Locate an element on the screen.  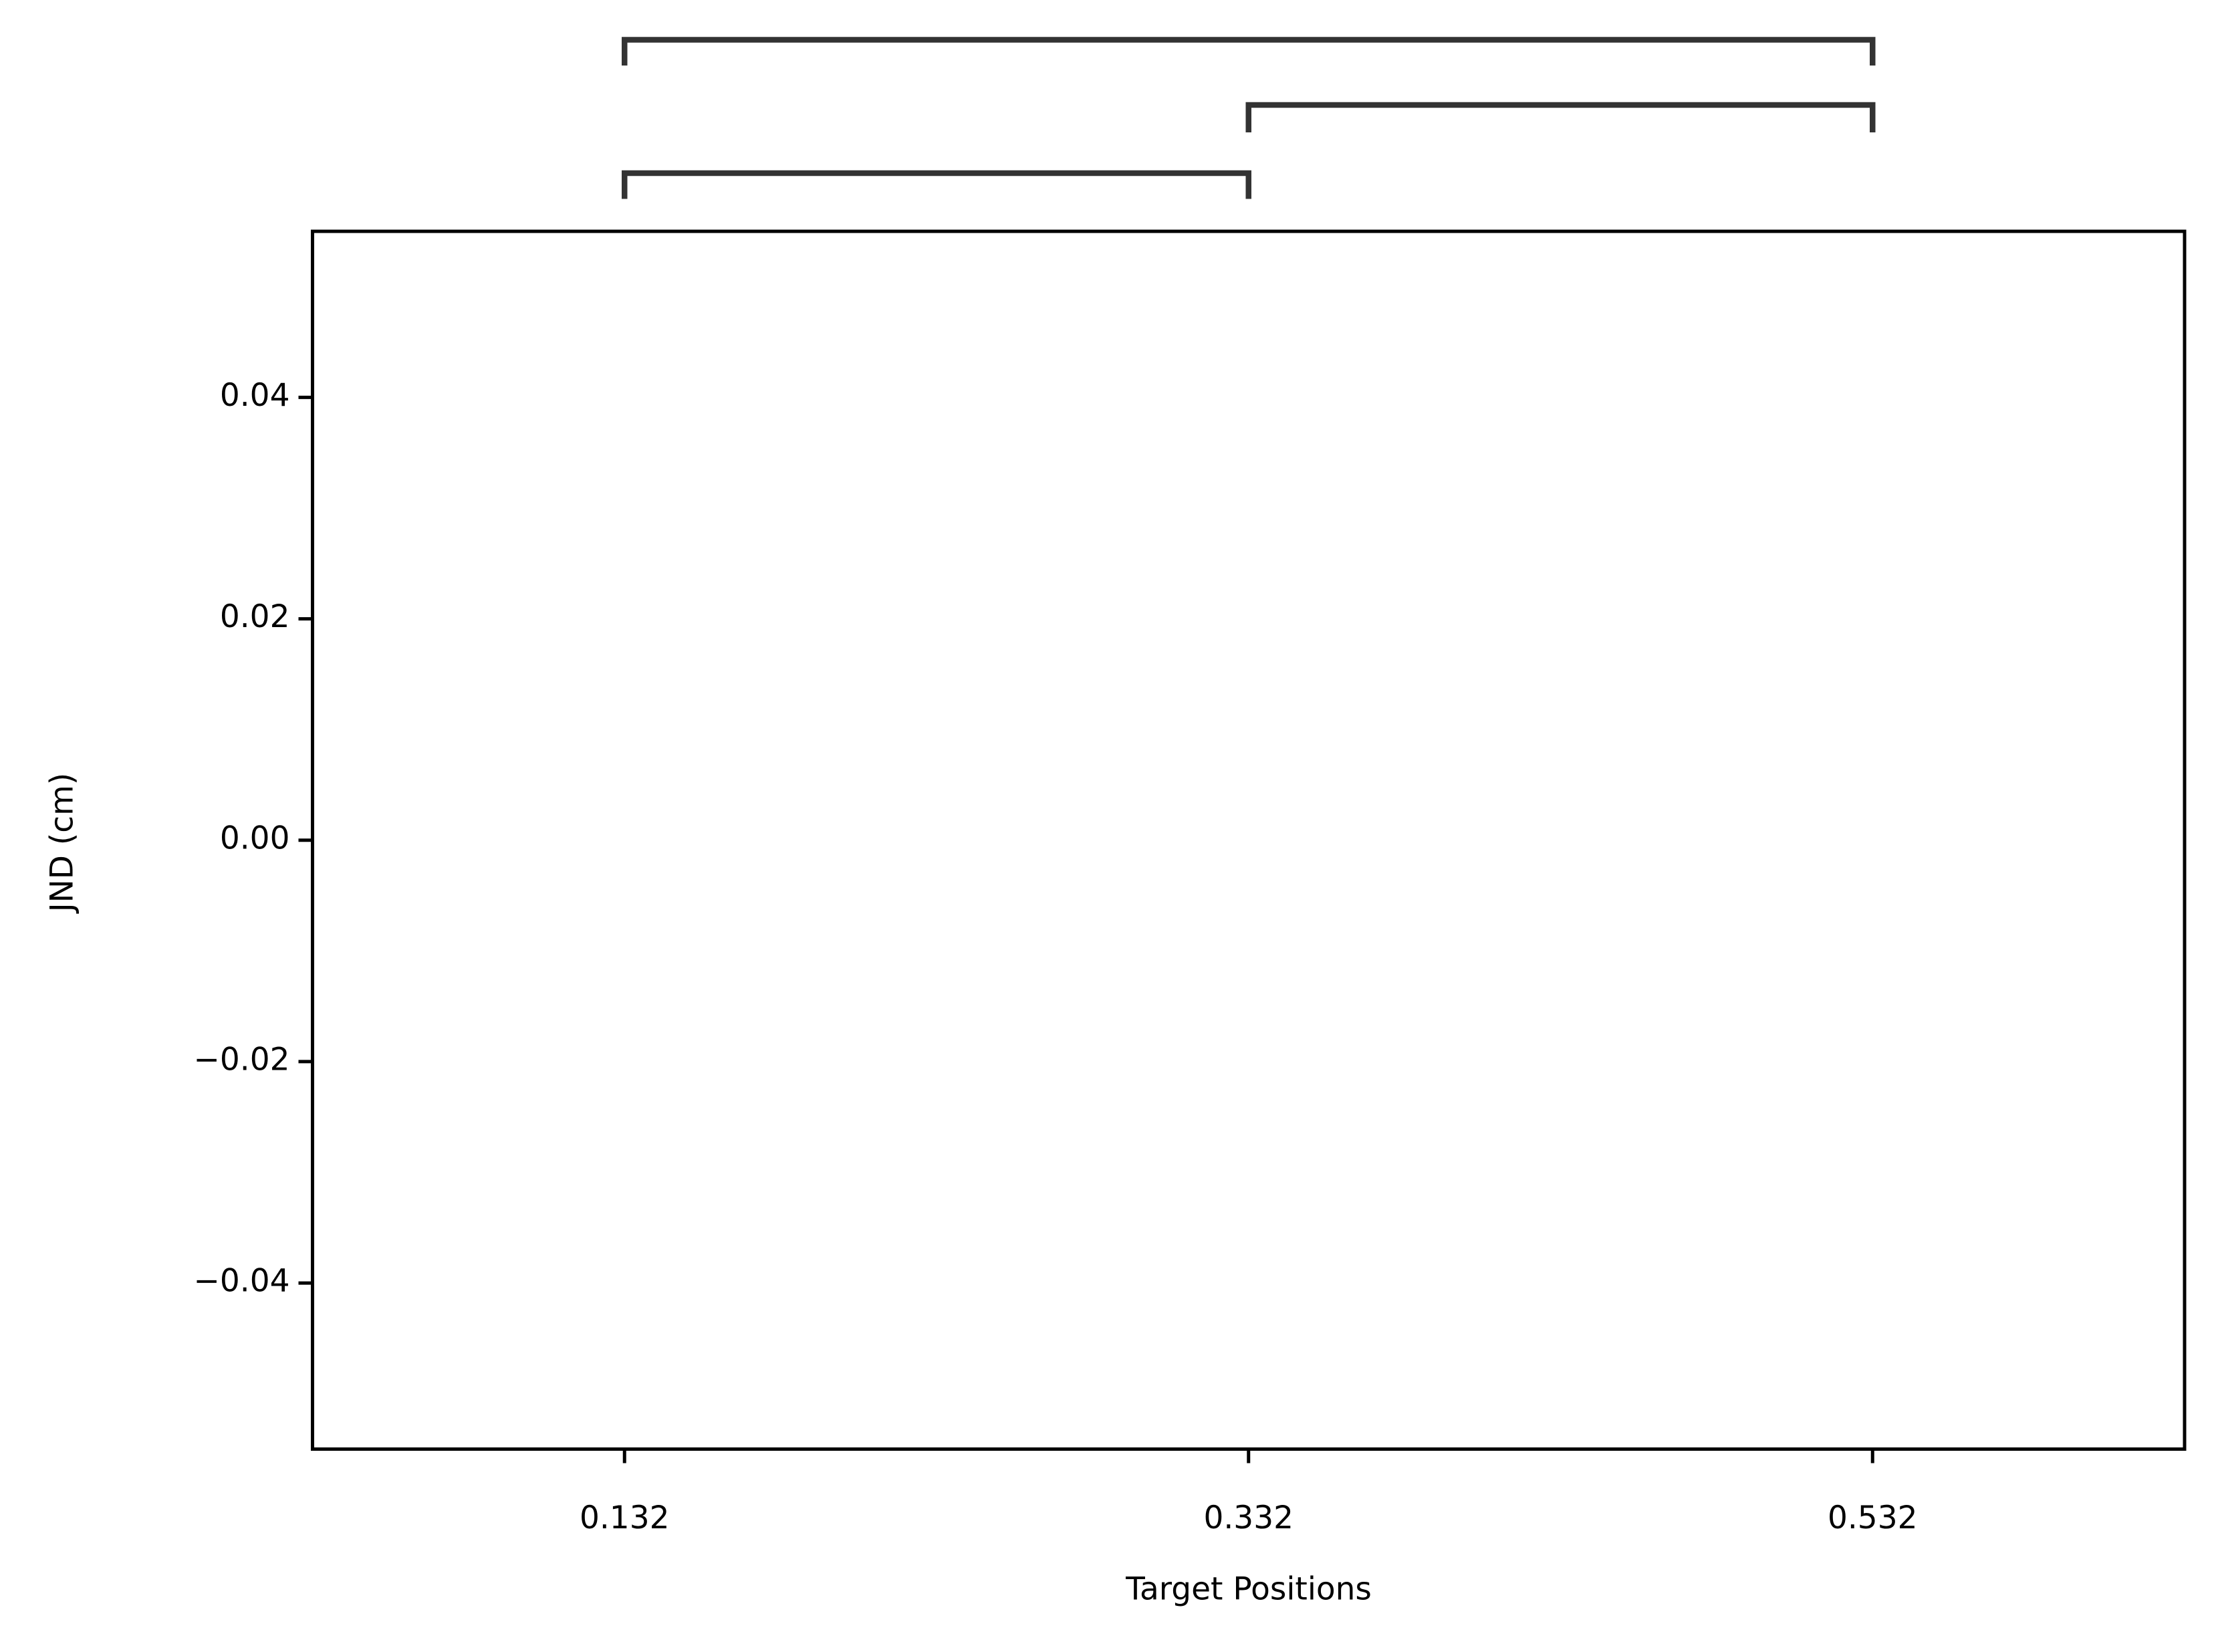
x-tick-label: 0.532 is located at coordinates (1873, 1518).